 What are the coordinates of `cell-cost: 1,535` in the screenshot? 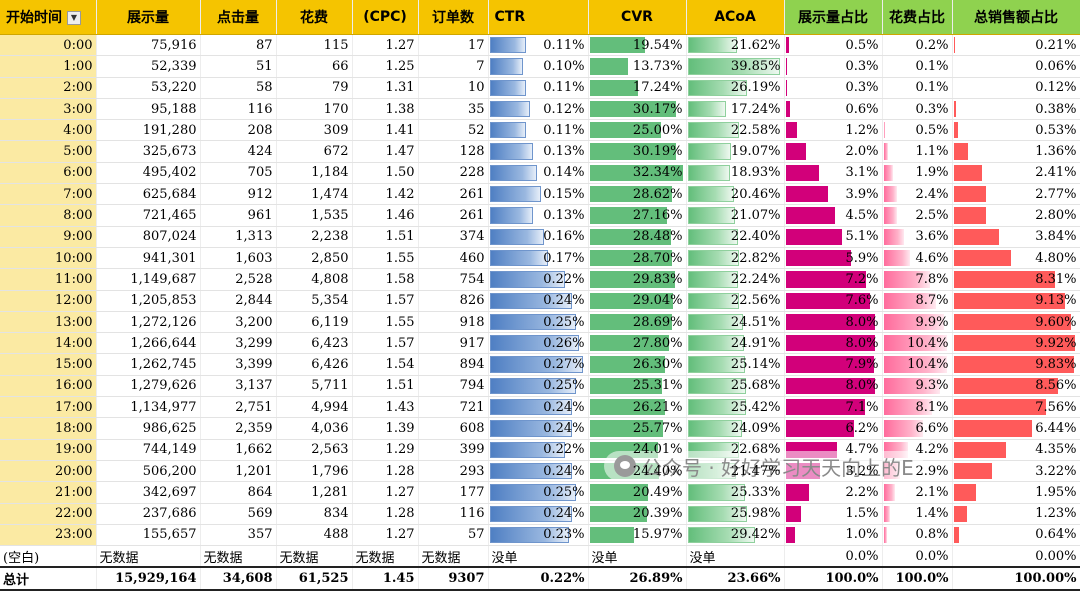 It's located at (314, 215).